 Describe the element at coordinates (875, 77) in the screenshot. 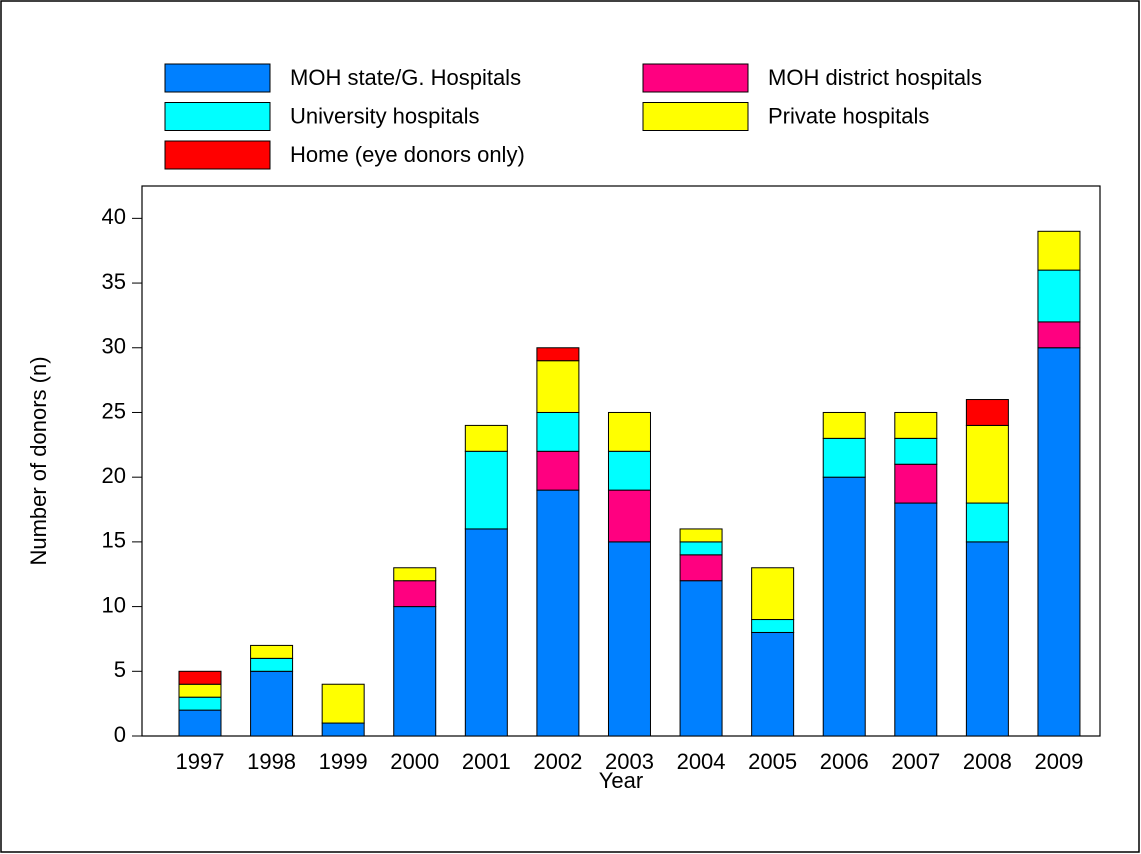

I see `legend-label: MOH district hospitals` at that location.